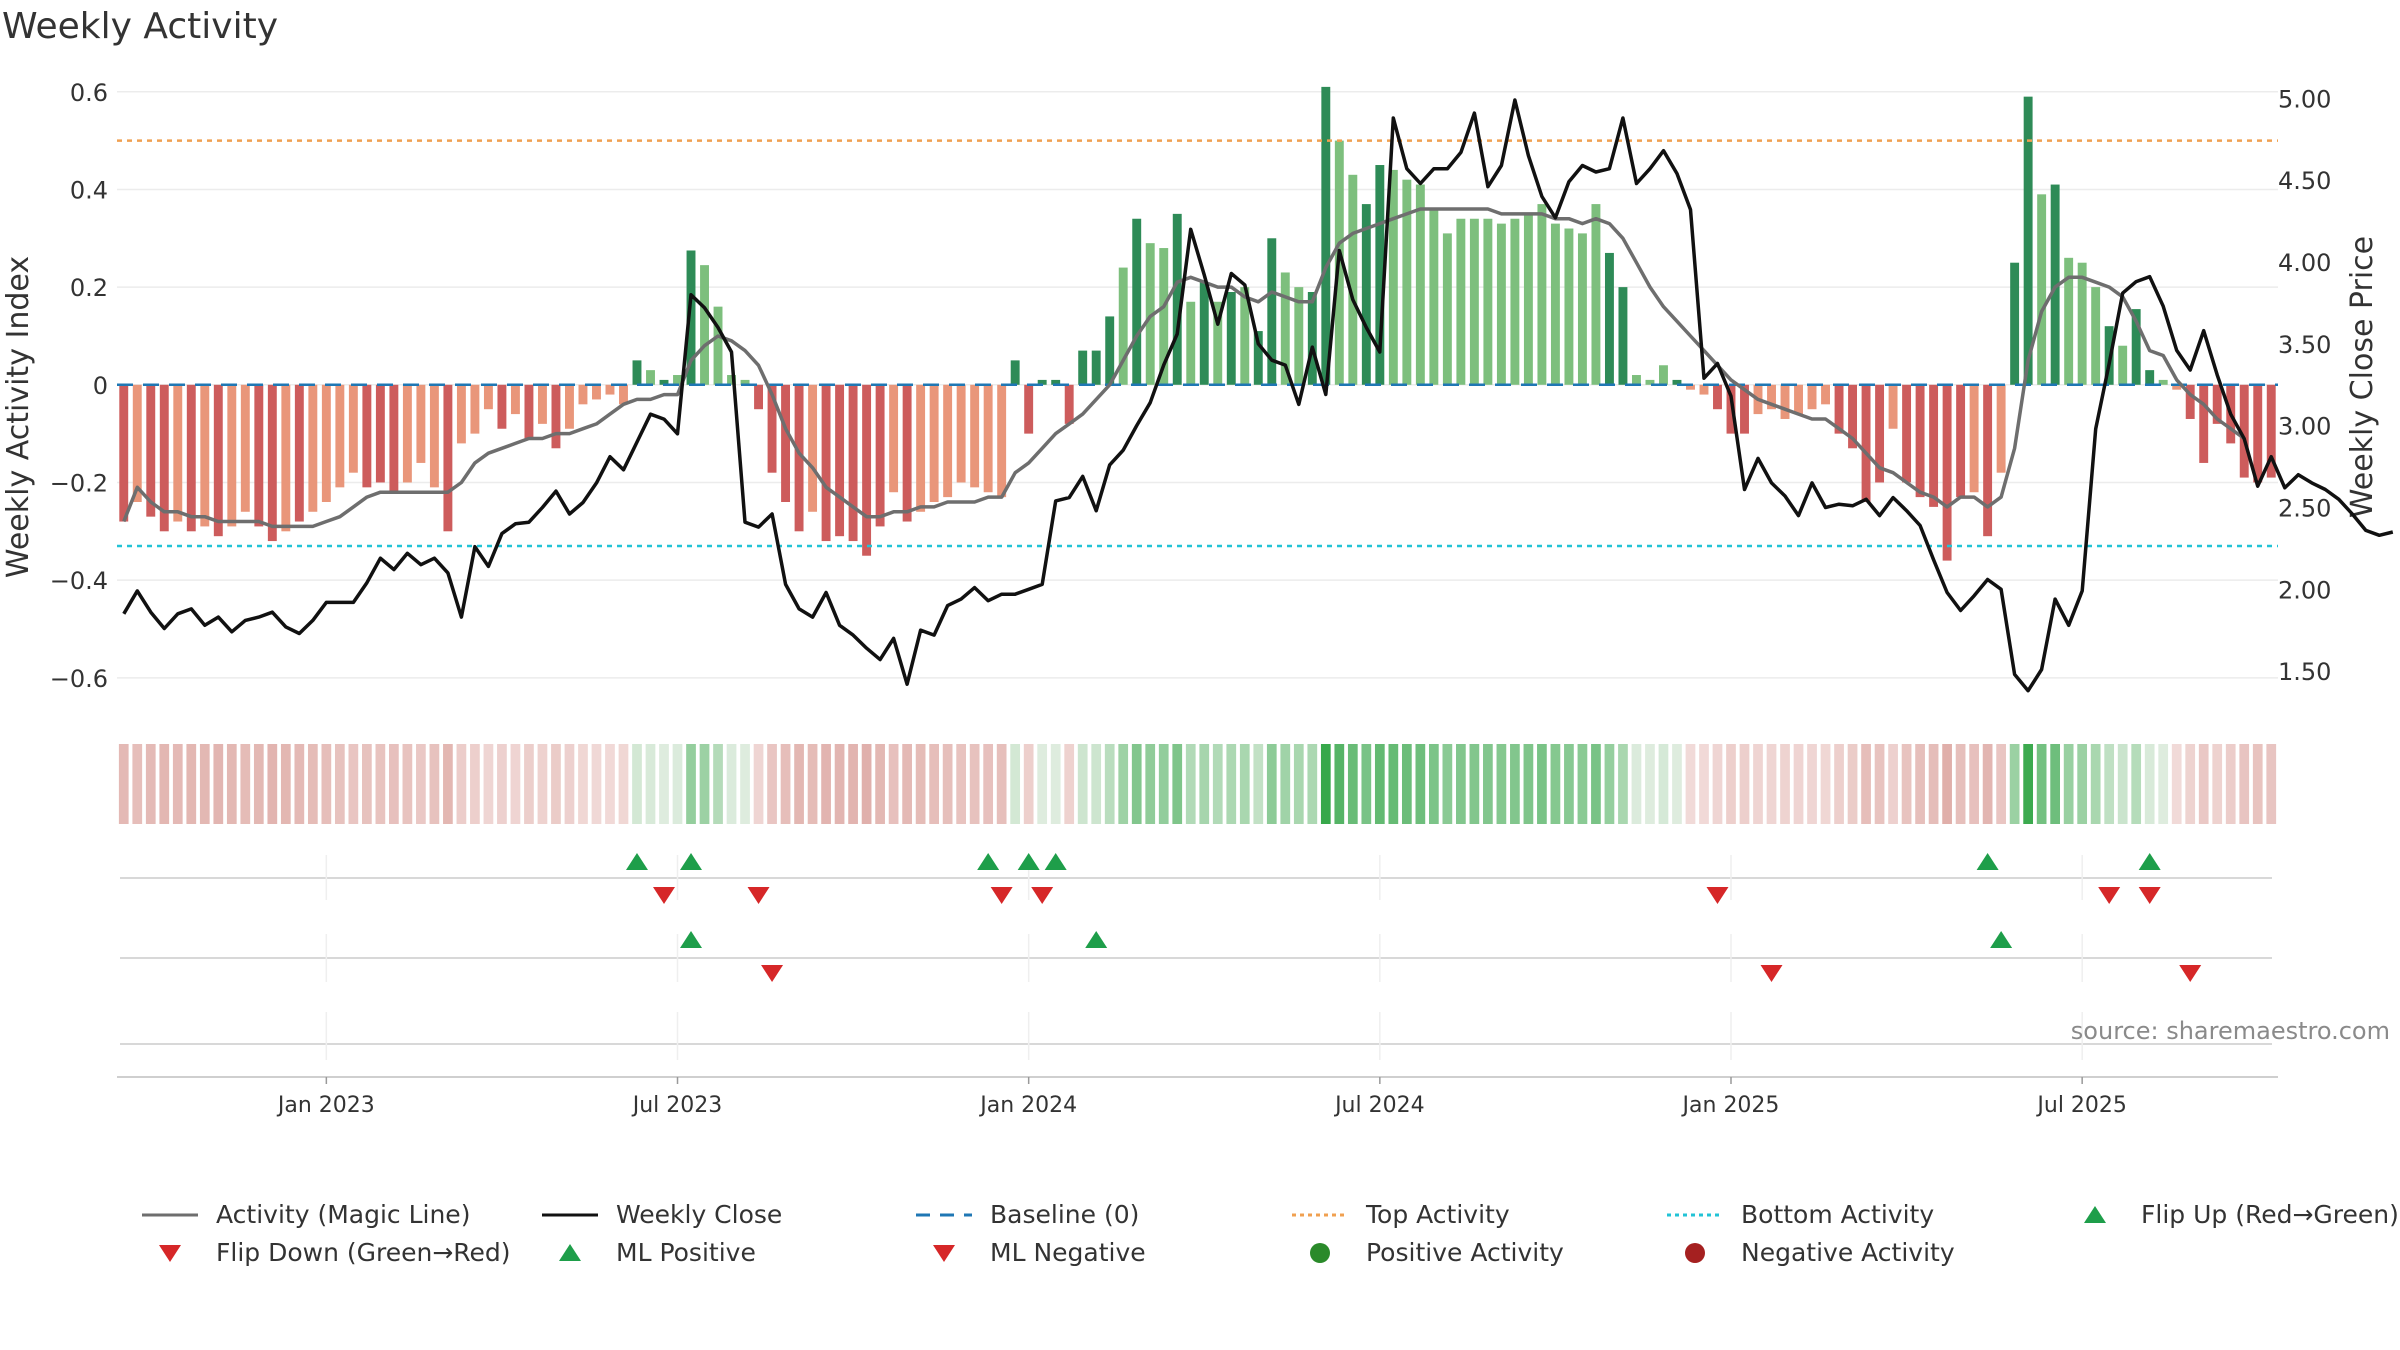  I want to click on legend-item: Activity (Magic Line), so click(305, 1214).